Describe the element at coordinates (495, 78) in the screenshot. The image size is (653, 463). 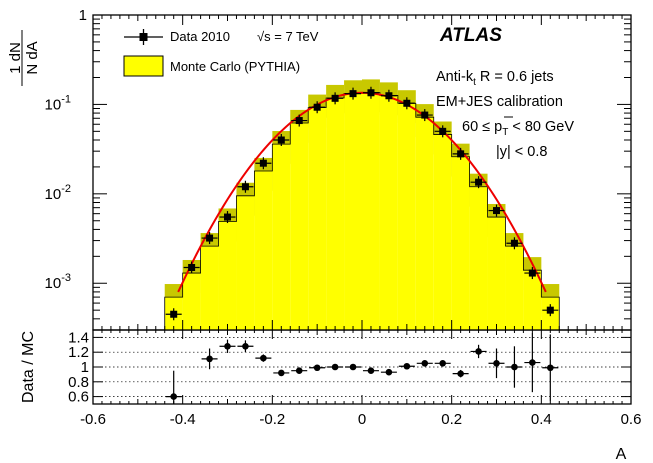
I see `jet-algorithm-label: Anti-kt R = 0.6 jets` at that location.